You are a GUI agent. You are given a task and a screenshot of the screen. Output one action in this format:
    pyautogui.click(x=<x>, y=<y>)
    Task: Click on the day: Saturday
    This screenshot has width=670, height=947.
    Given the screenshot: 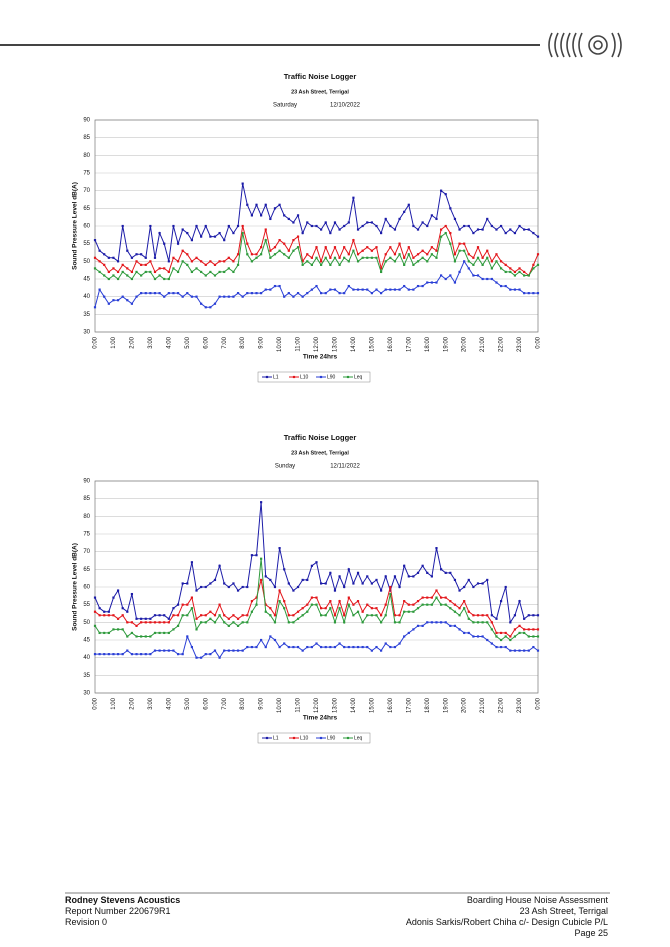 What is the action you would take?
    pyautogui.click(x=285, y=106)
    